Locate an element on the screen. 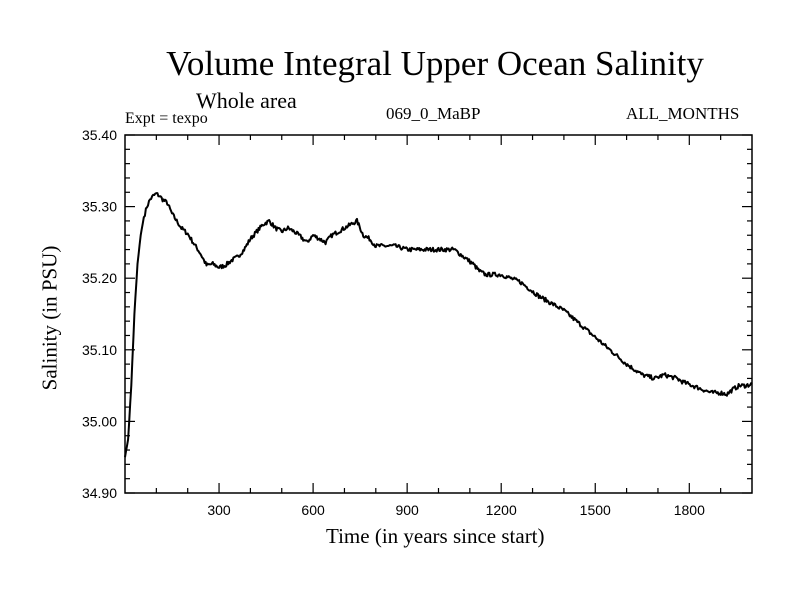  chart-title: Volume Integral Upper Ocean Salinity is located at coordinates (435, 63).